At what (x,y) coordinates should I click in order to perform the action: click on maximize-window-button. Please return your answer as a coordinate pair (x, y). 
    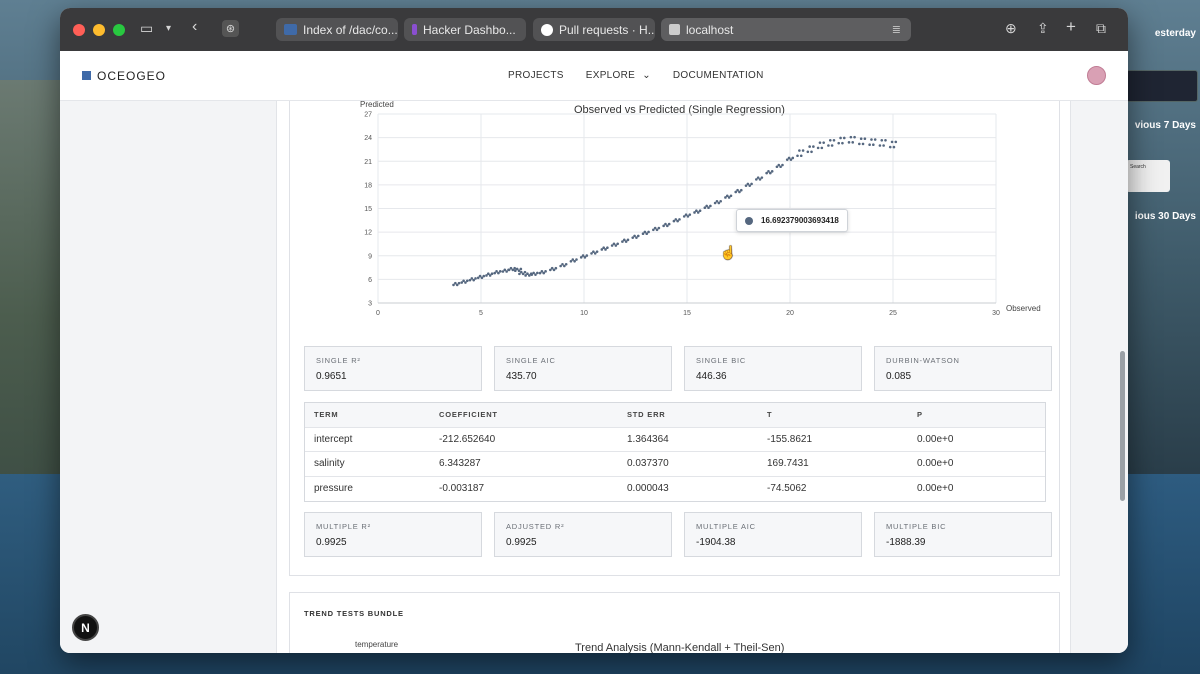
    Looking at the image, I should click on (119, 29).